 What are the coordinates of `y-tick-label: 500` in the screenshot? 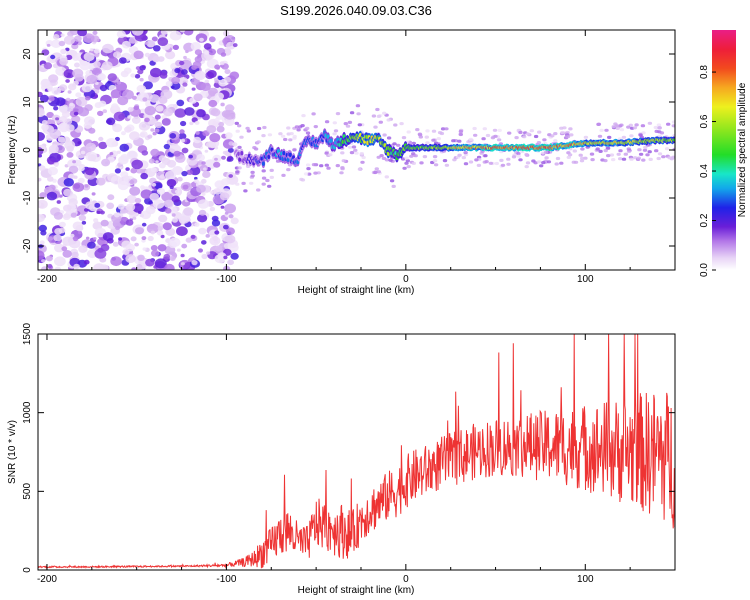 It's located at (27, 491).